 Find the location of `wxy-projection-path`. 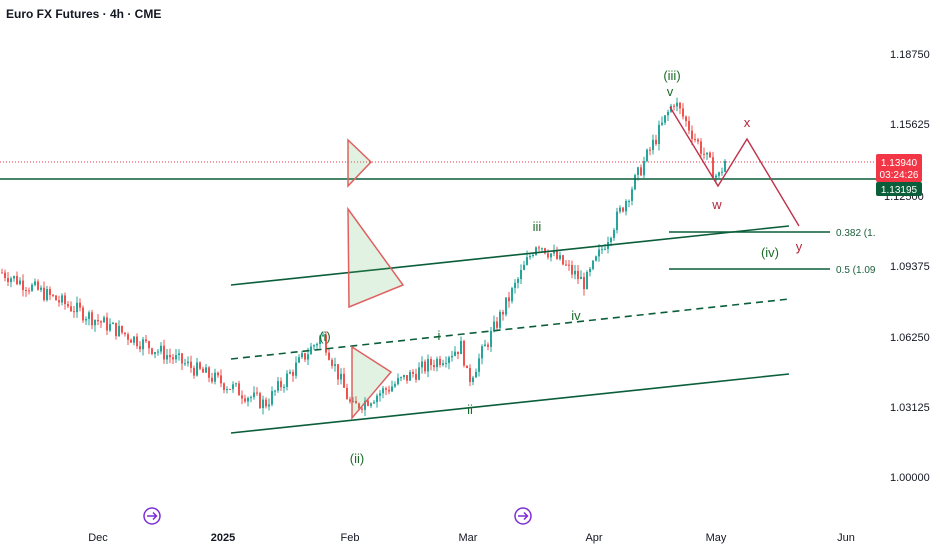

wxy-projection-path is located at coordinates (734, 166).